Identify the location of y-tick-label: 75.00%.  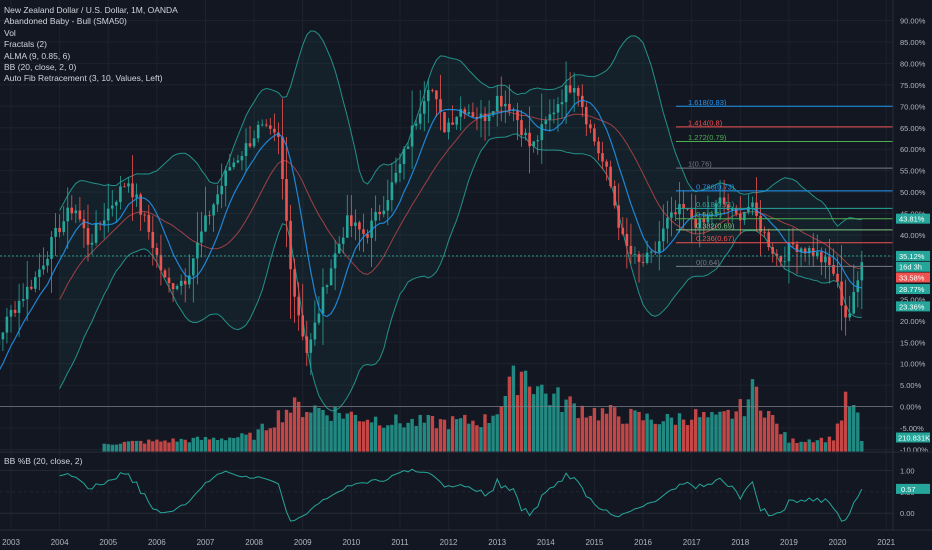
(913, 85).